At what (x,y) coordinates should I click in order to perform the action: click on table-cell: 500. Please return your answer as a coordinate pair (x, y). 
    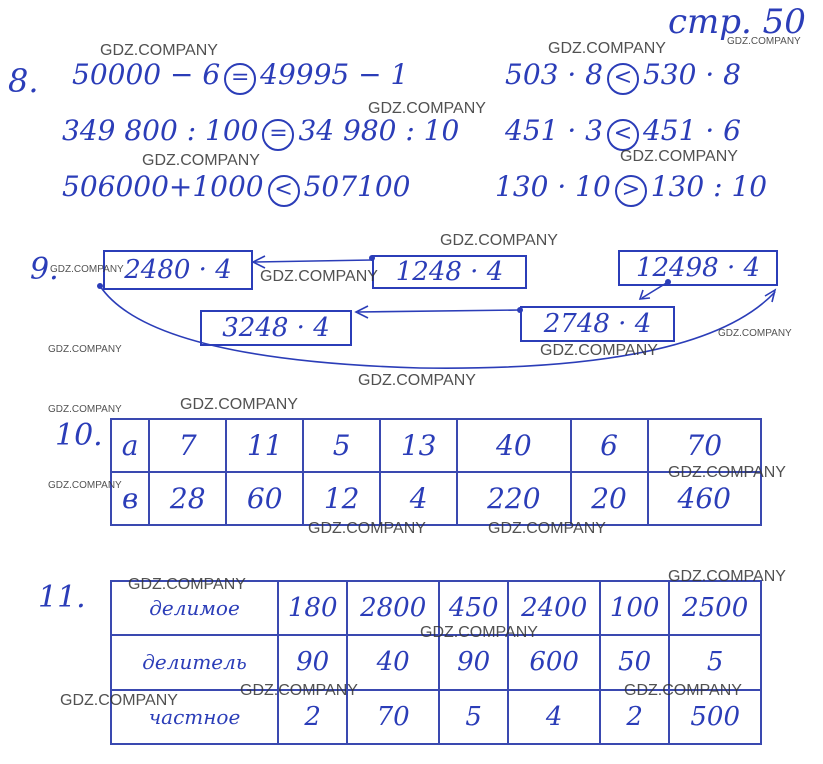
    Looking at the image, I should click on (715, 717).